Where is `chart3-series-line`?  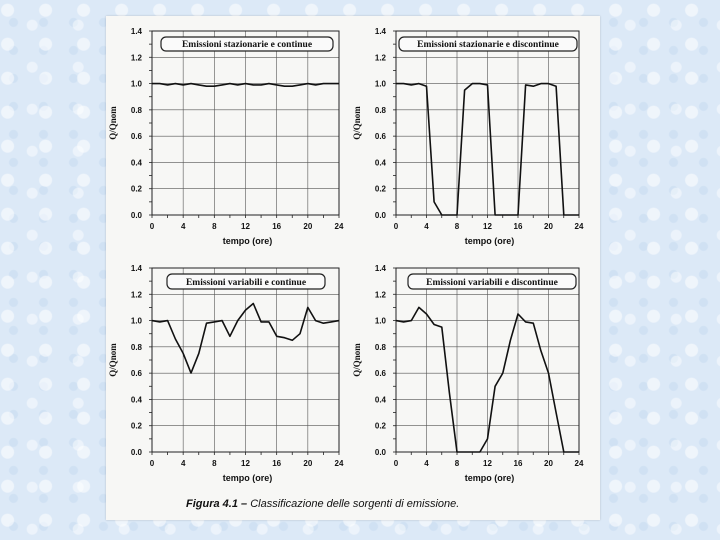 chart3-series-line is located at coordinates (245, 338).